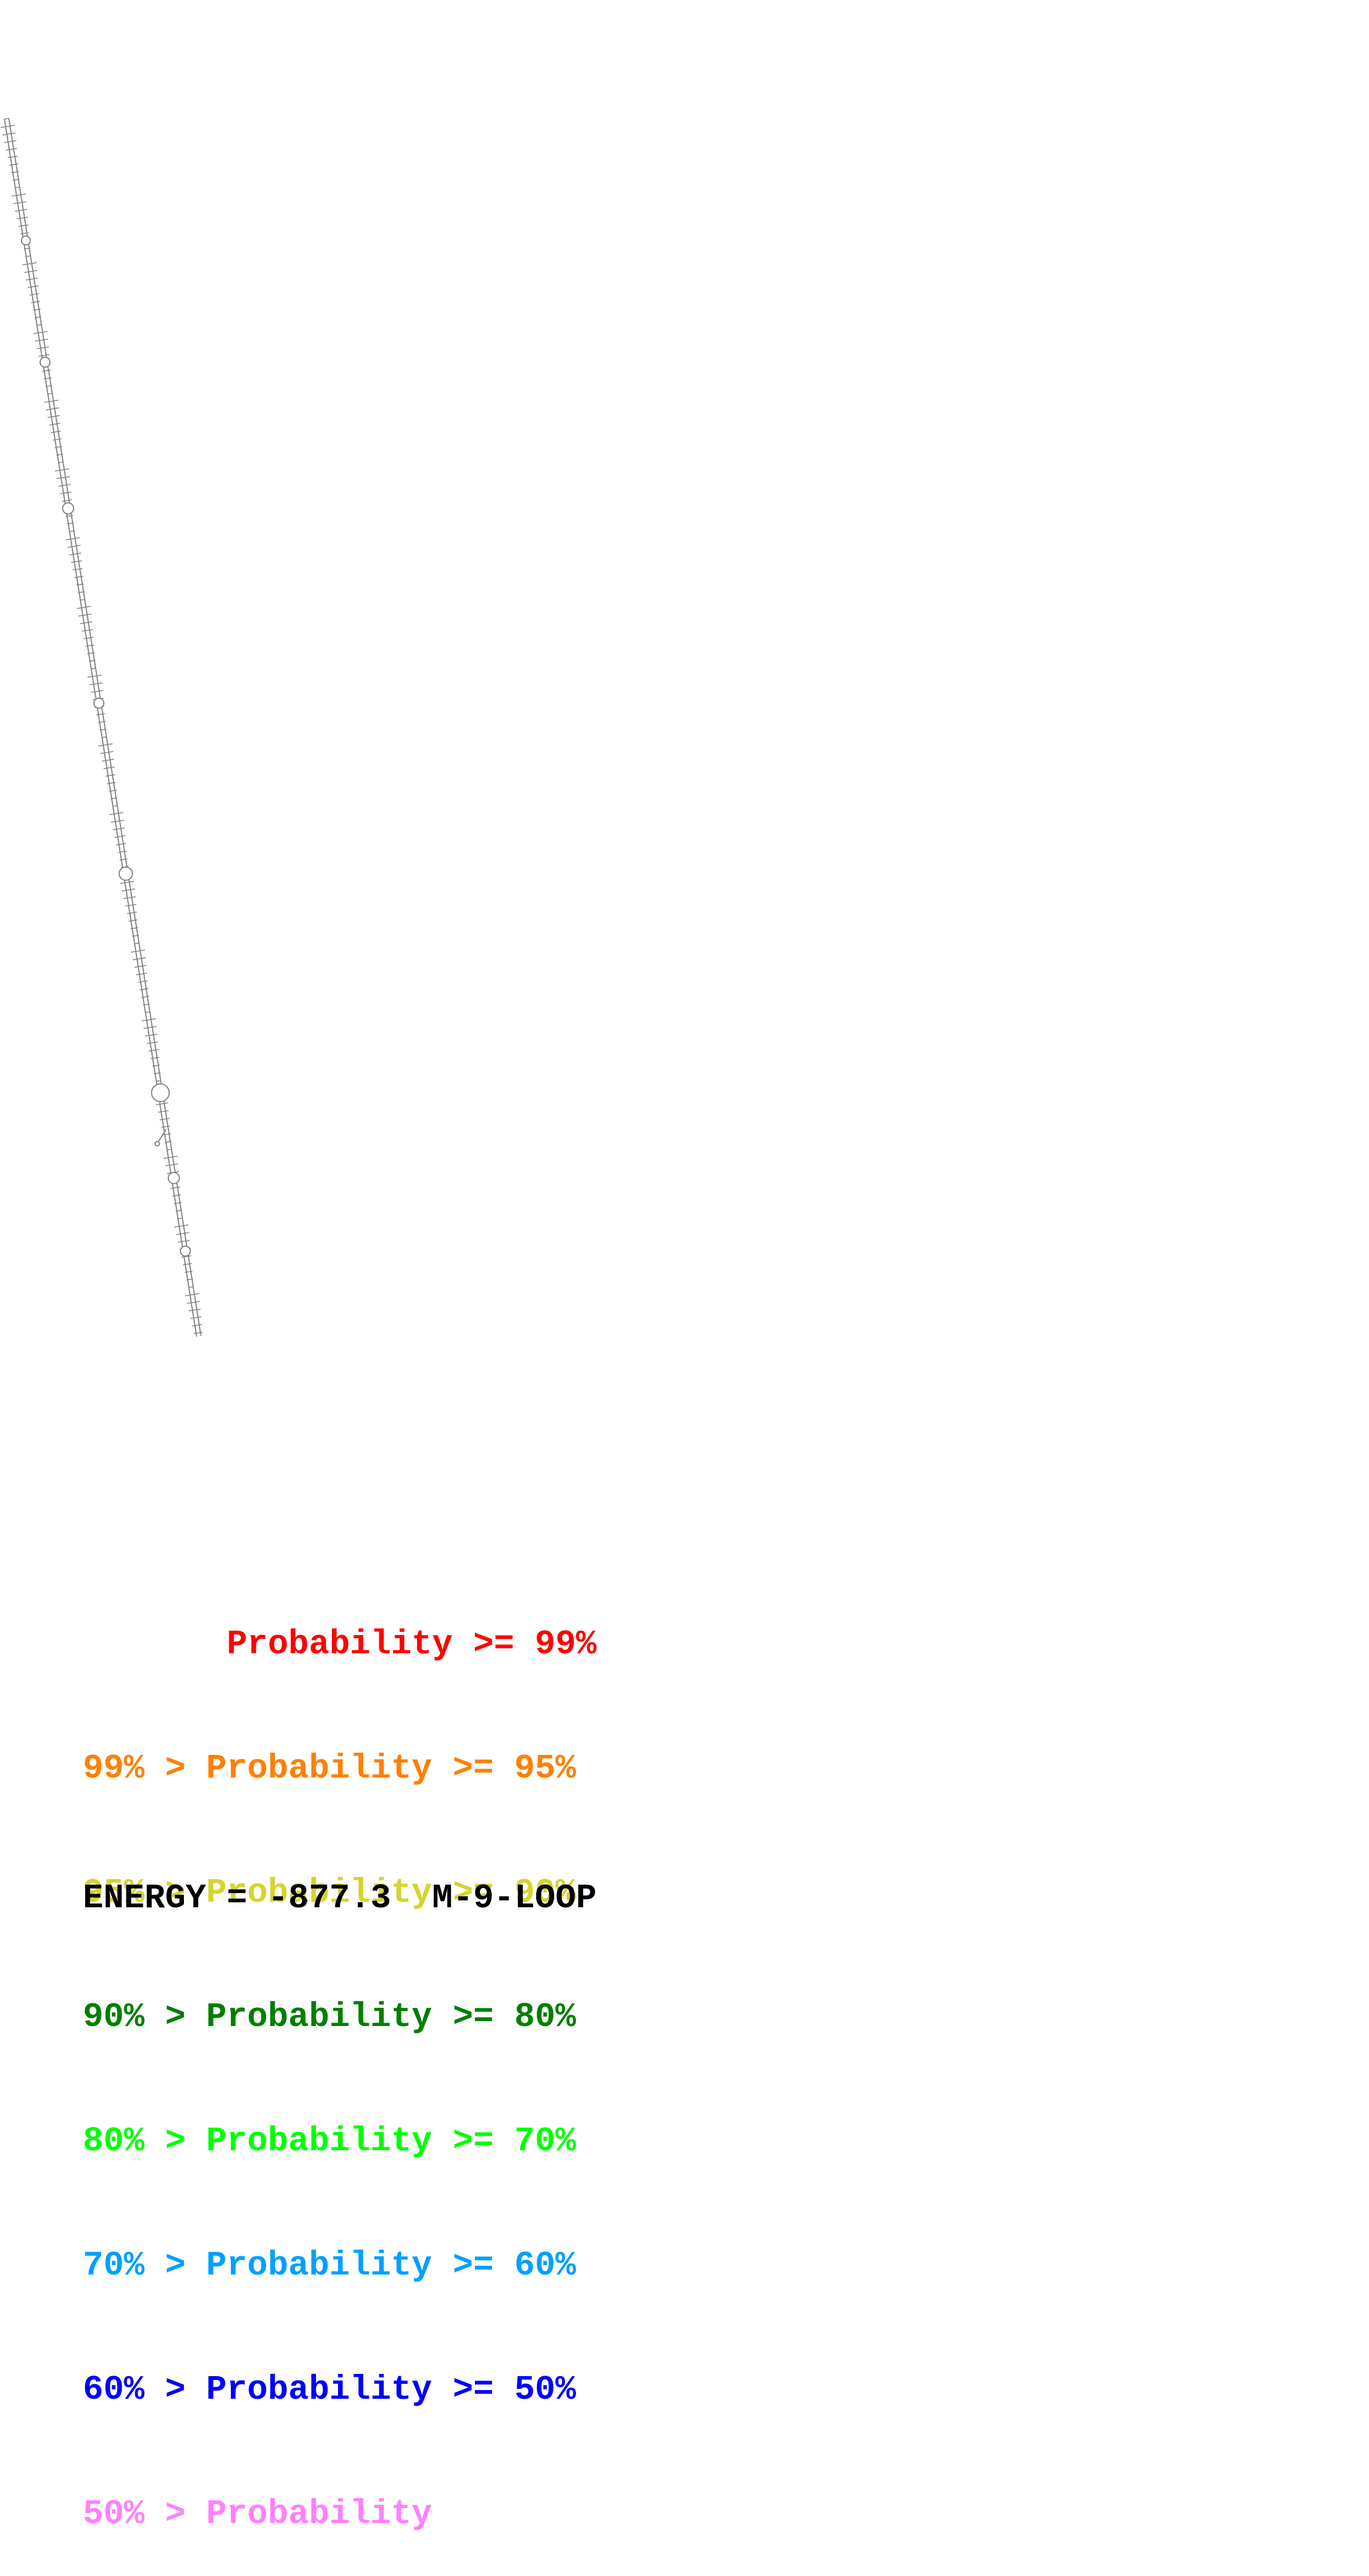 The image size is (1369, 2576). I want to click on backbone-strand-3prime, so click(105, 727).